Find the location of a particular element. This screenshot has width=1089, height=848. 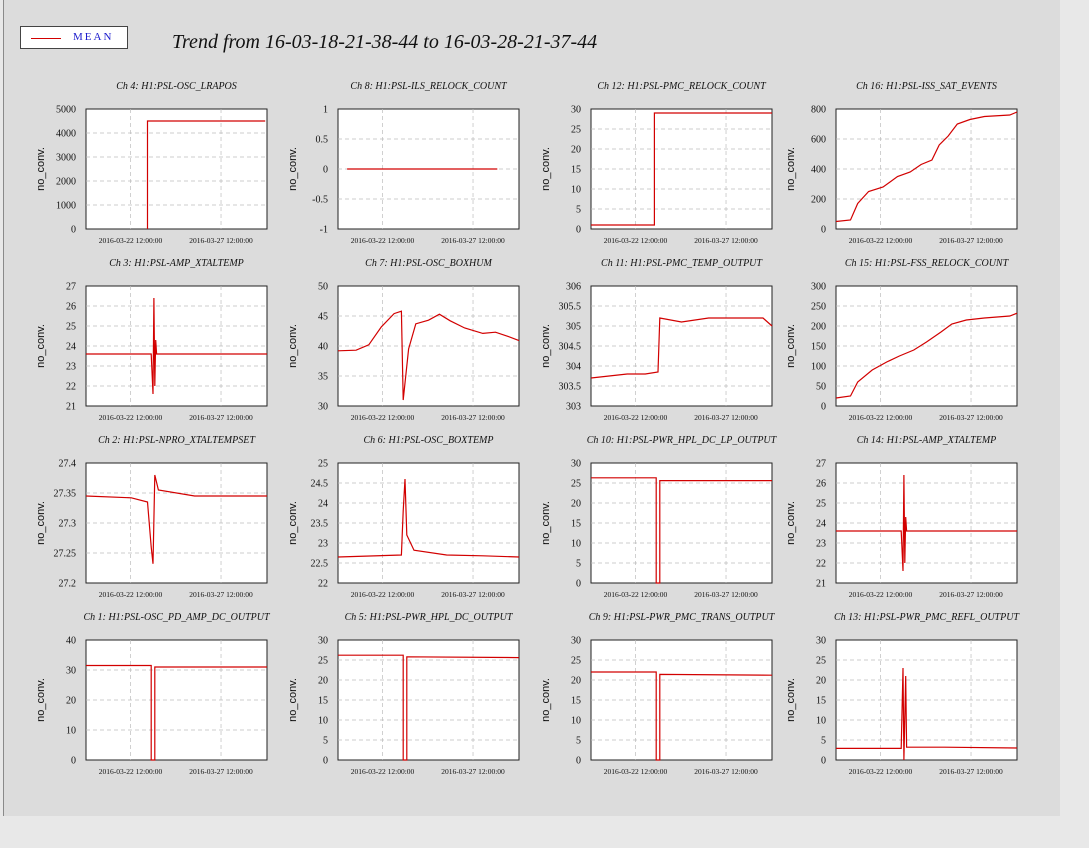

y-tick-label: 5 is located at coordinates (823, 741).